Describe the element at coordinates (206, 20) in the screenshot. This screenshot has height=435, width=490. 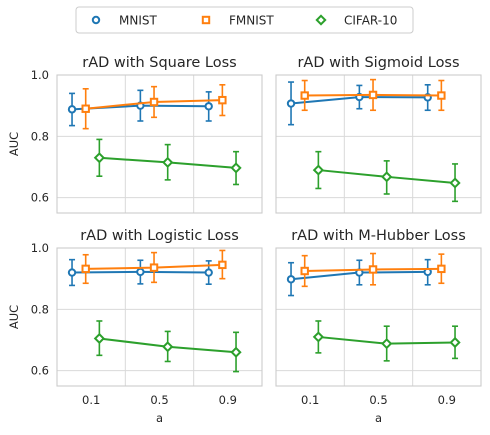
I see `legend-marker-square` at that location.